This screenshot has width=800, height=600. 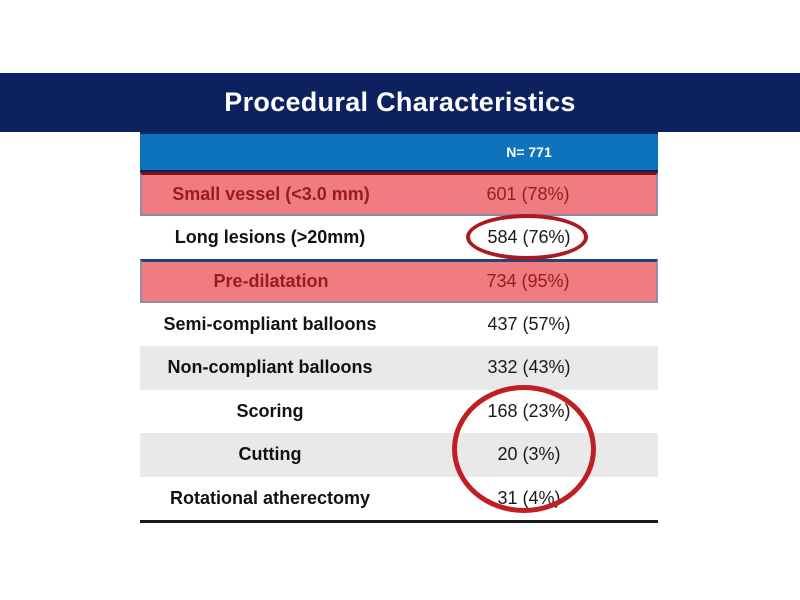 I want to click on row-label: Non-compliant balloons, so click(x=270, y=367).